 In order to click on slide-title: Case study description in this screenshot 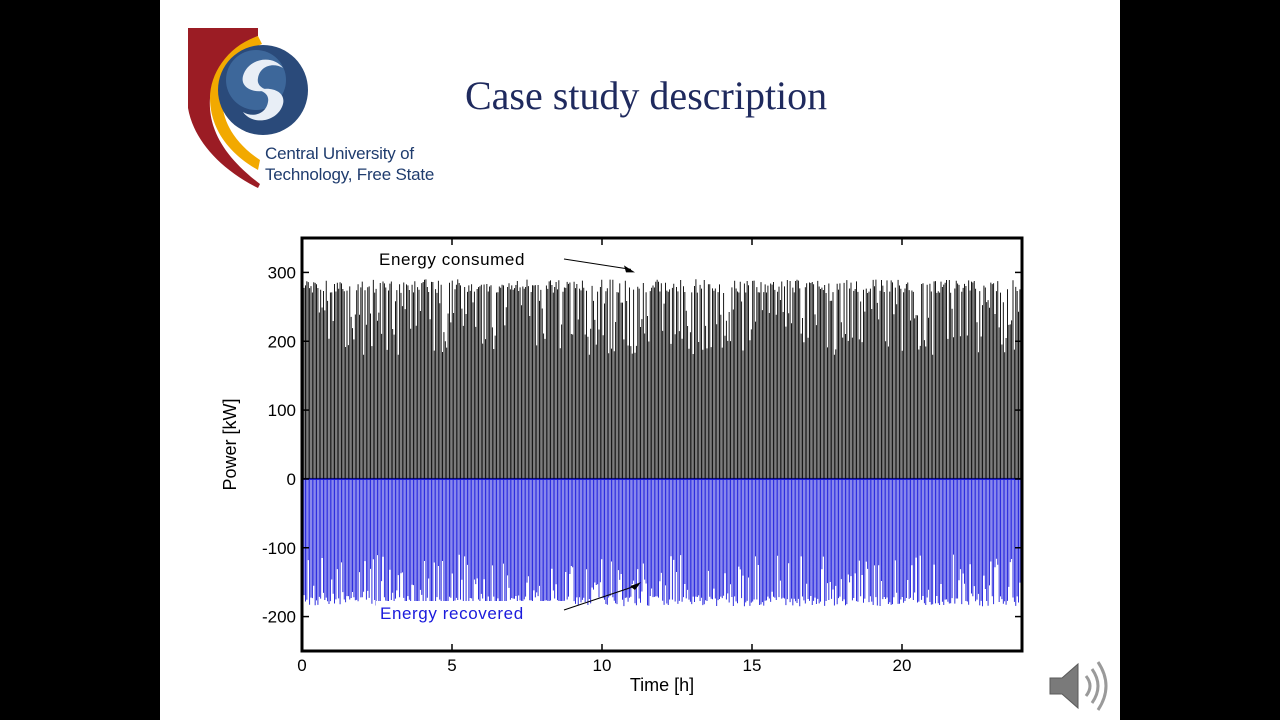, I will do `click(646, 95)`.